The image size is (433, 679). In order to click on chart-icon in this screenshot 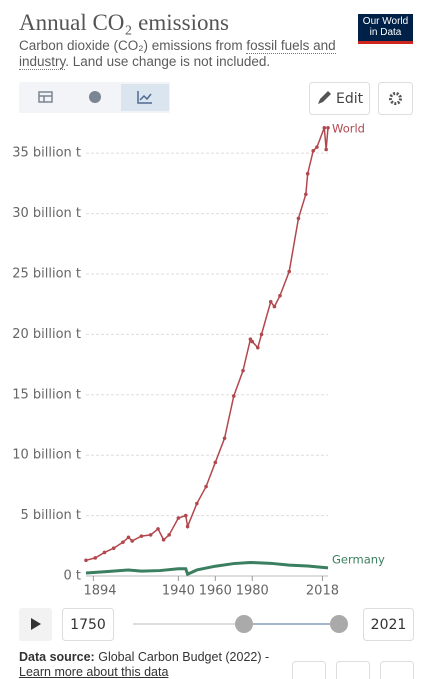, I will do `click(144, 97)`.